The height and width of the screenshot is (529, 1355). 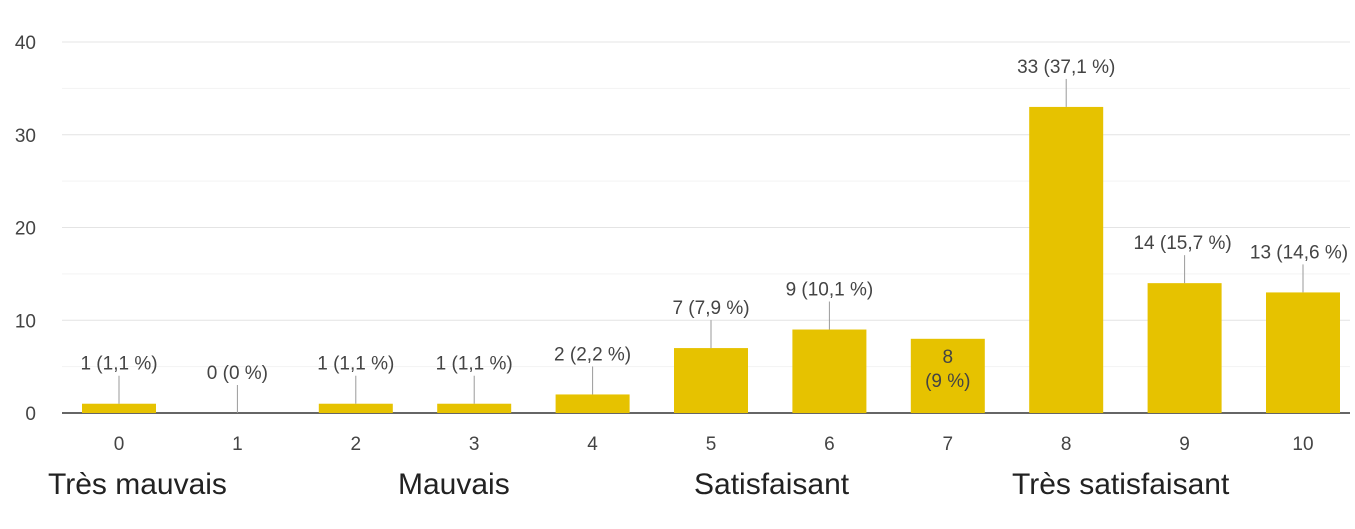 I want to click on x-tick-label: 4, so click(x=592, y=444).